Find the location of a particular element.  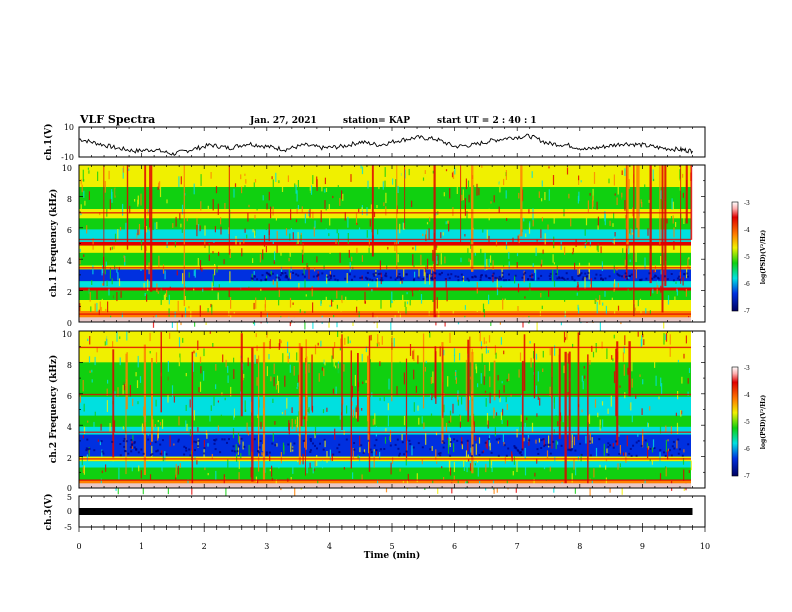

colorbar-ch1: -3 -4 -5 -6 -7 log(PSD)(V²/Hz) is located at coordinates (749, 257).